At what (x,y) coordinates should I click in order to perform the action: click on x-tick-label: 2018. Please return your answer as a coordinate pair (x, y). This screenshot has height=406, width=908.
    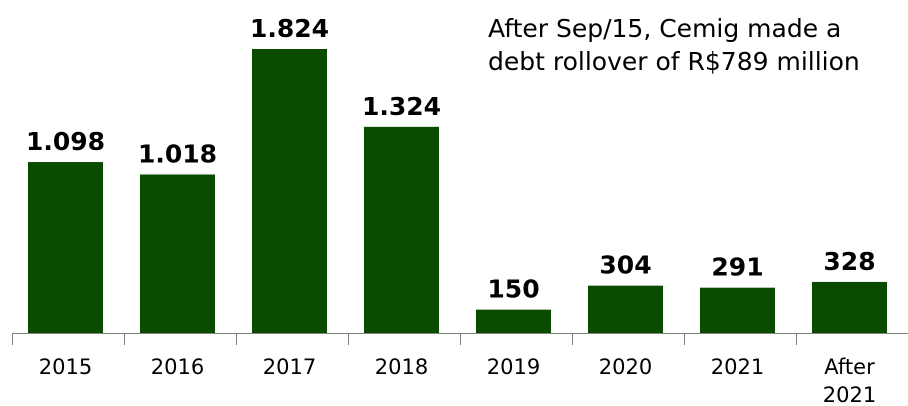
    Looking at the image, I should click on (401, 367).